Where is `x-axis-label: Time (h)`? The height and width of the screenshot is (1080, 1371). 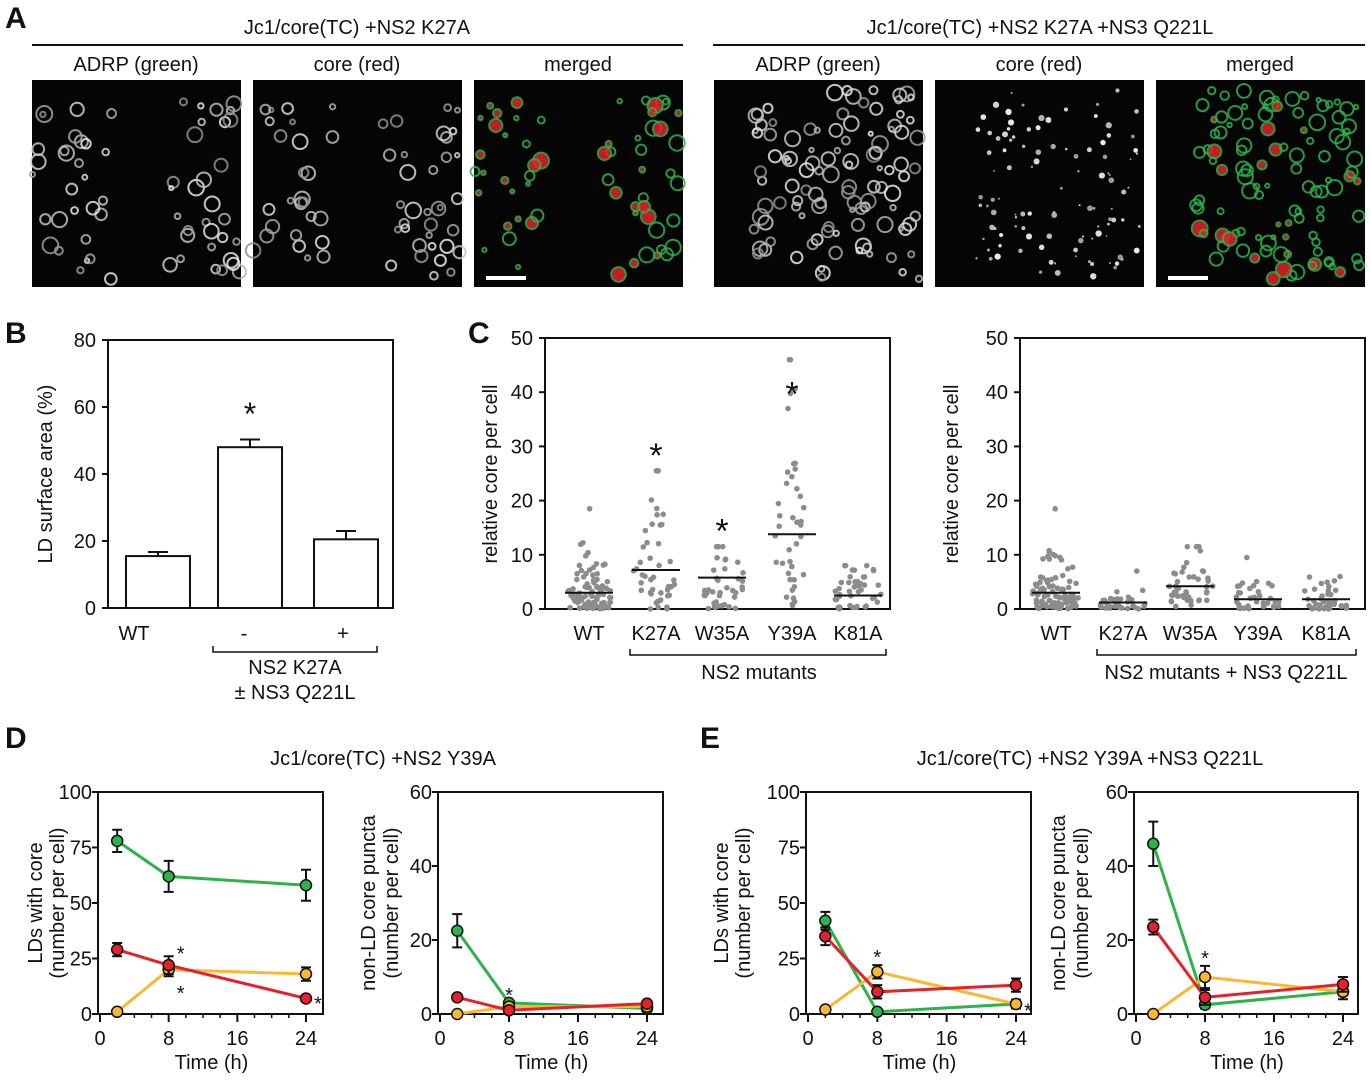 x-axis-label: Time (h) is located at coordinates (920, 1063).